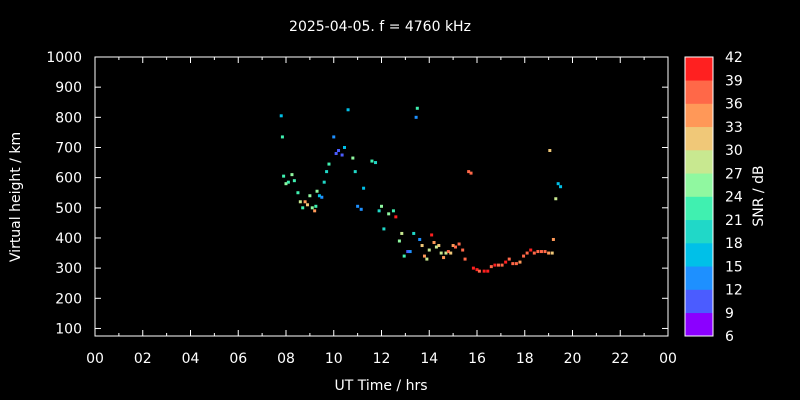 This screenshot has height=400, width=800. Describe the element at coordinates (191, 359) in the screenshot. I see `x-tick-label: 04` at that location.